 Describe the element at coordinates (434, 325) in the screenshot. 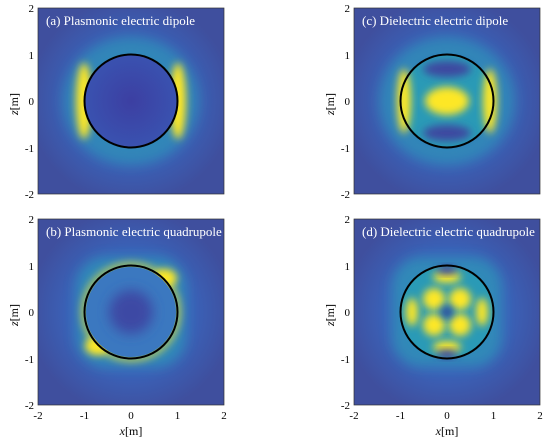

I see `panel-d-lobe-bl` at that location.